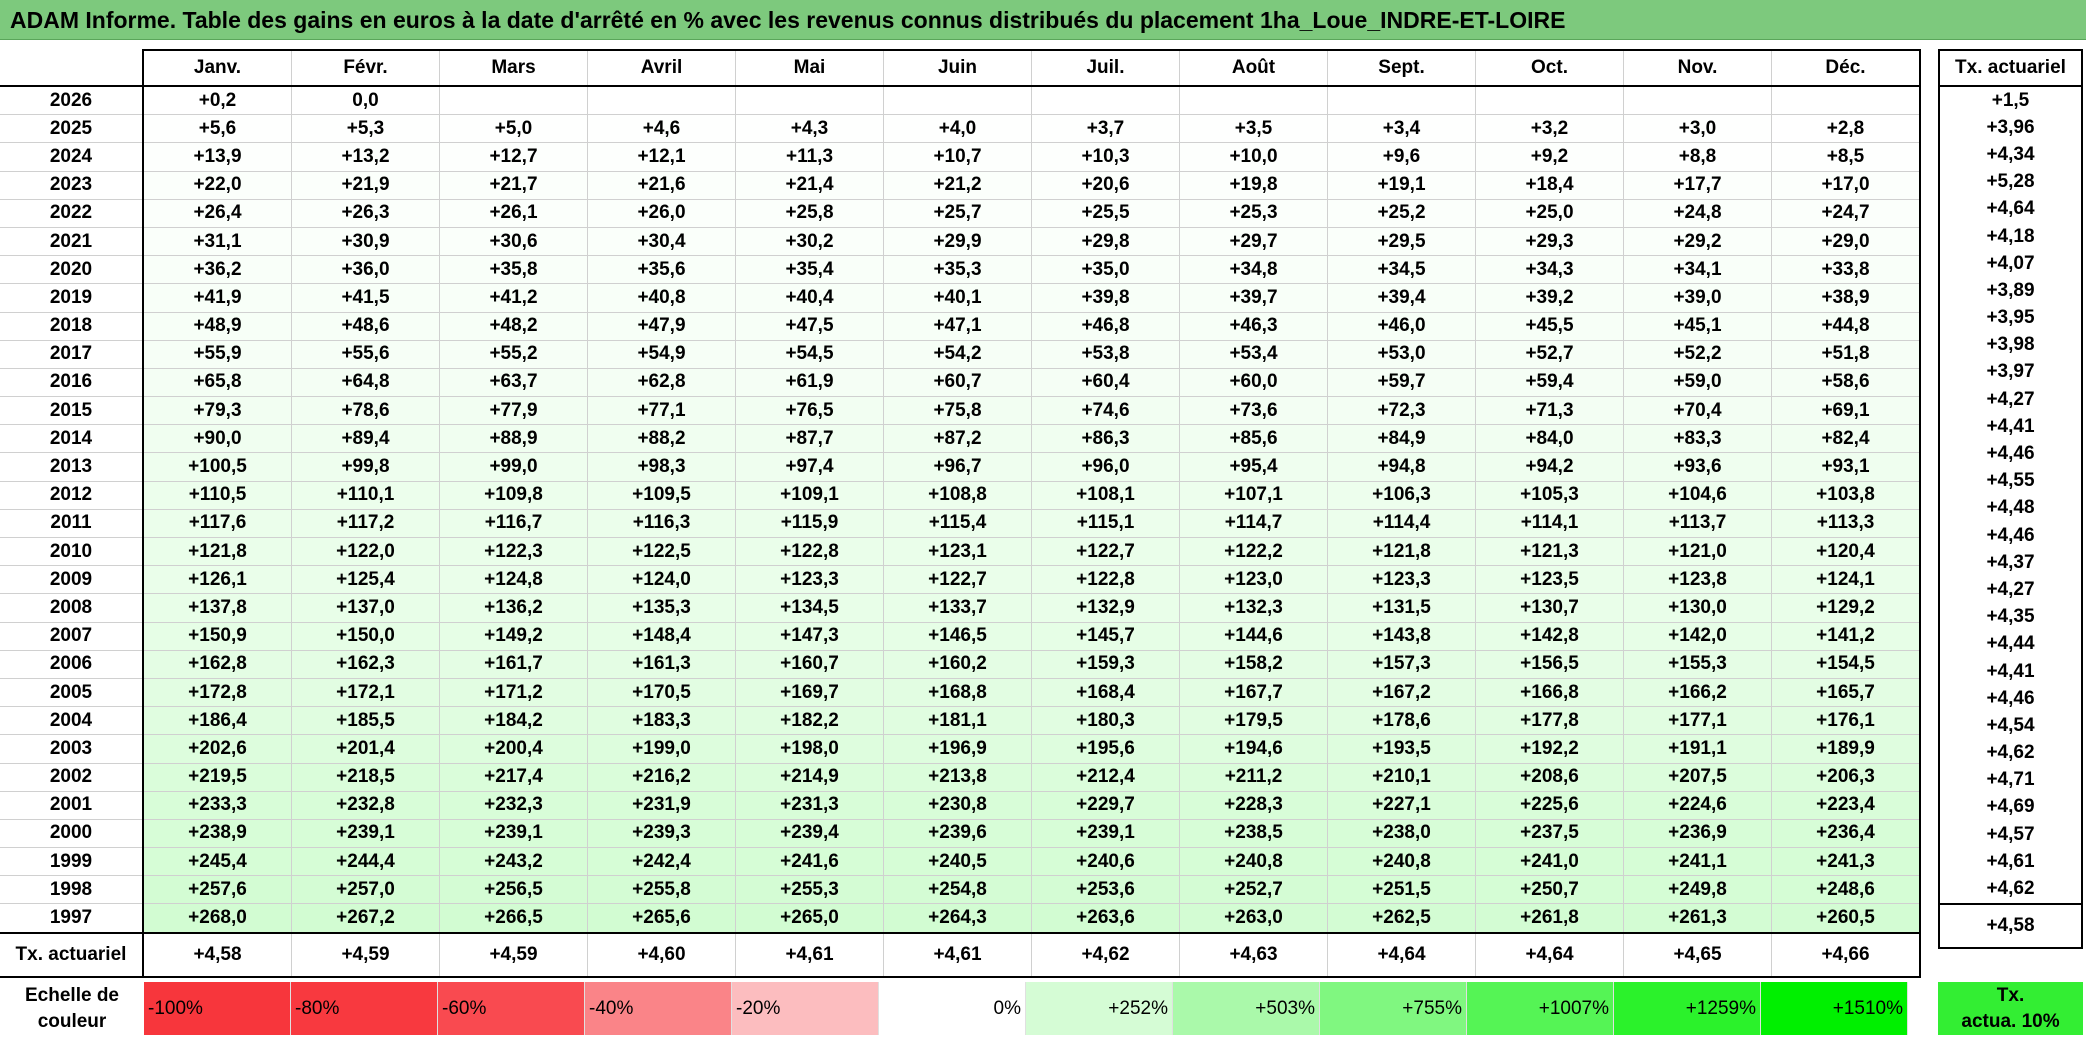 The width and height of the screenshot is (2086, 1037). What do you see at coordinates (1697, 890) in the screenshot?
I see `gain-cell: +249,8` at bounding box center [1697, 890].